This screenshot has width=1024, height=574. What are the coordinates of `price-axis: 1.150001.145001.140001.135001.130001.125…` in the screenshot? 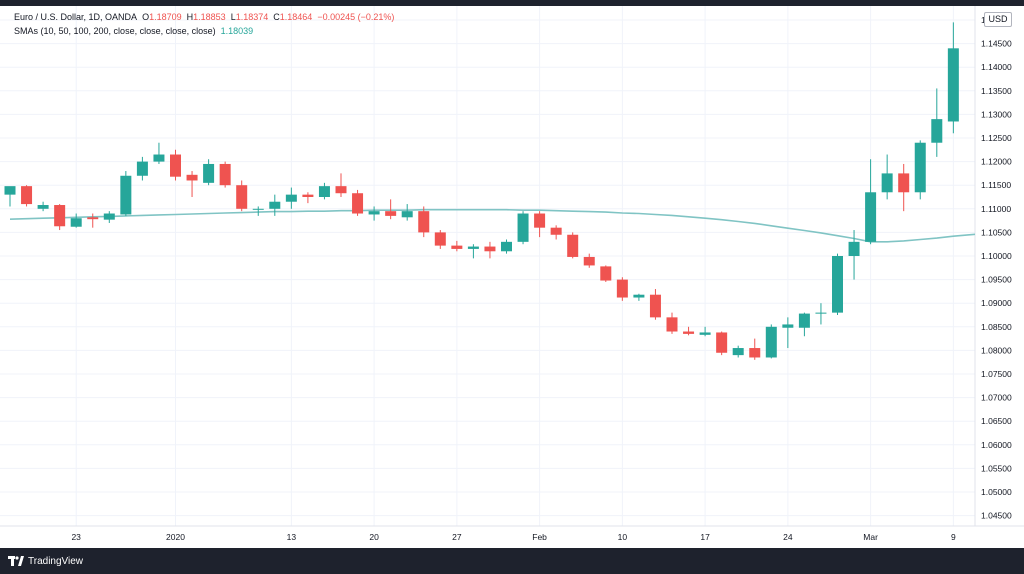 It's located at (996, 268).